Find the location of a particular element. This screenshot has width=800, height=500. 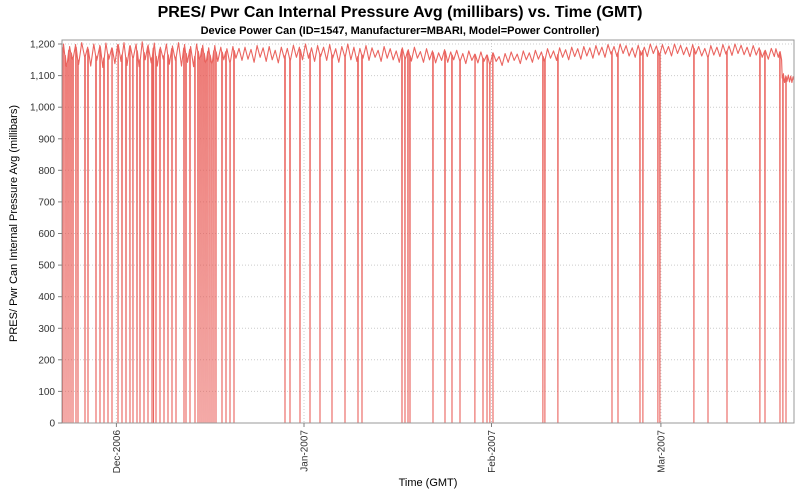

x-tick-label: Jan-2007 is located at coordinates (305, 451).